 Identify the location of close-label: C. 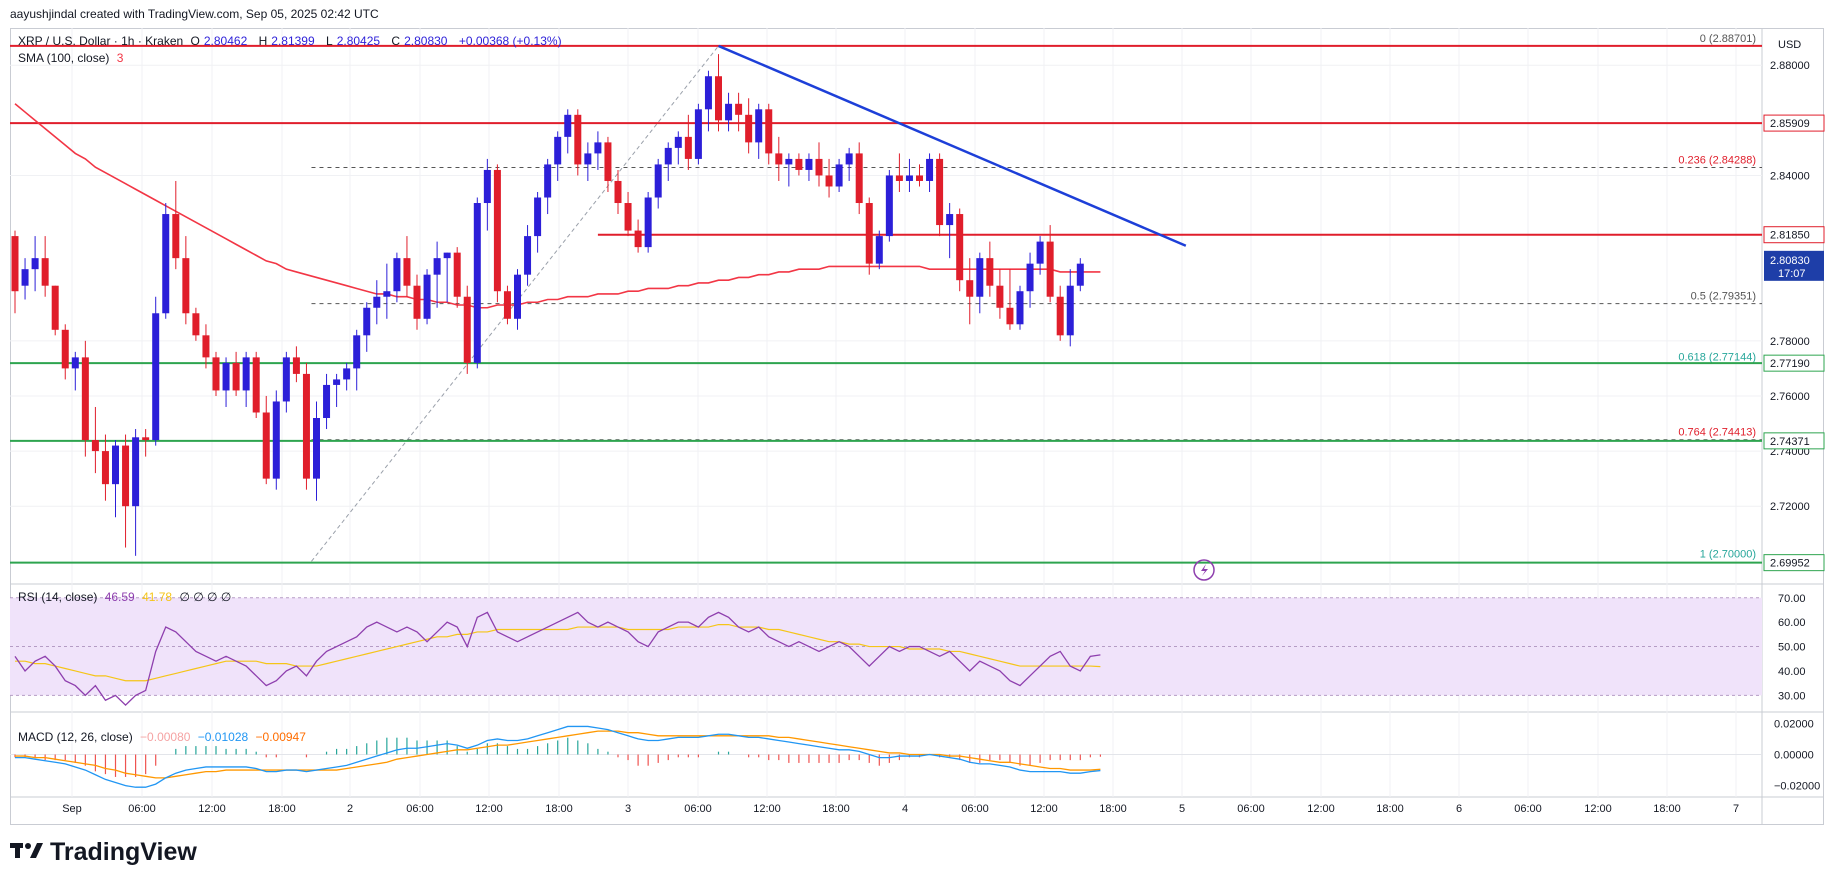
(396, 41).